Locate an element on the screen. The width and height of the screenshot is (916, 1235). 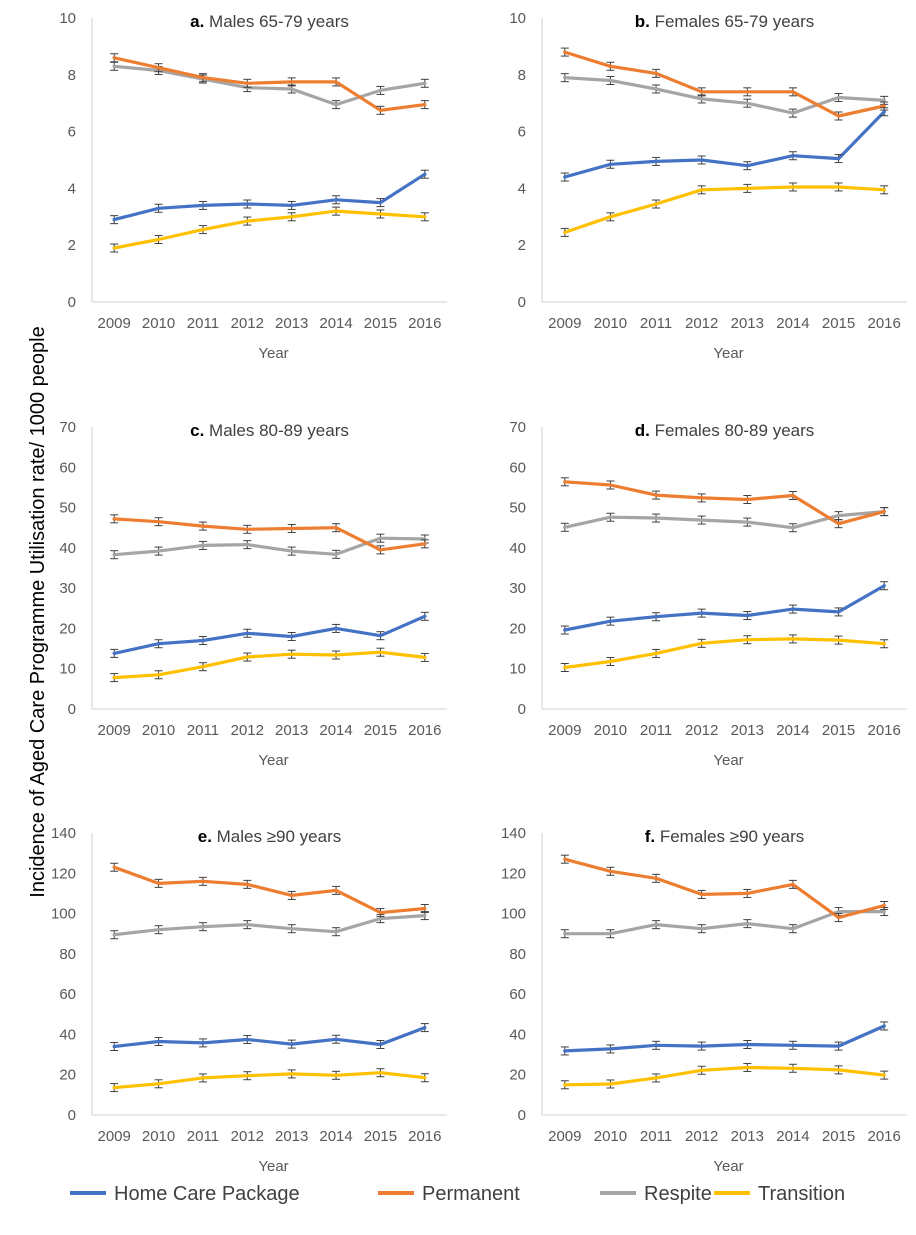
series-line-transition is located at coordinates (724, 1076).